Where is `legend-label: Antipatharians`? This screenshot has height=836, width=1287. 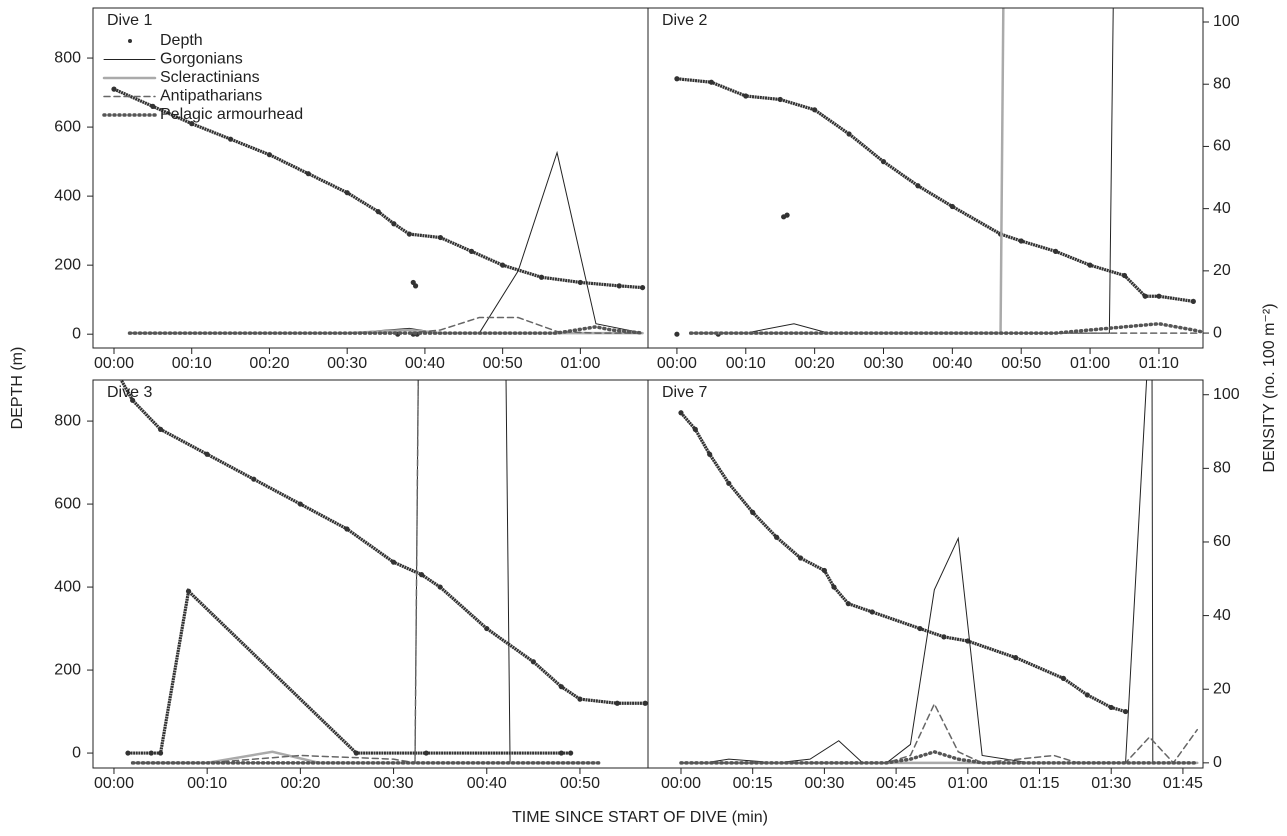
legend-label: Antipatharians is located at coordinates (211, 96).